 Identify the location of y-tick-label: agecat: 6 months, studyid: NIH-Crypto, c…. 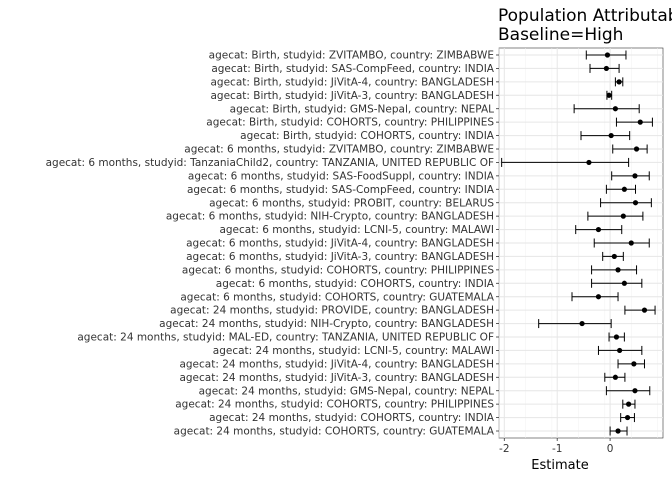
(330, 217).